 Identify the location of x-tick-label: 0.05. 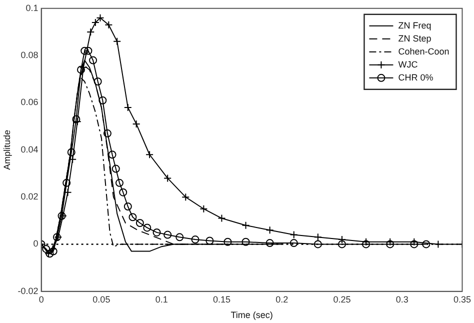
(101, 299).